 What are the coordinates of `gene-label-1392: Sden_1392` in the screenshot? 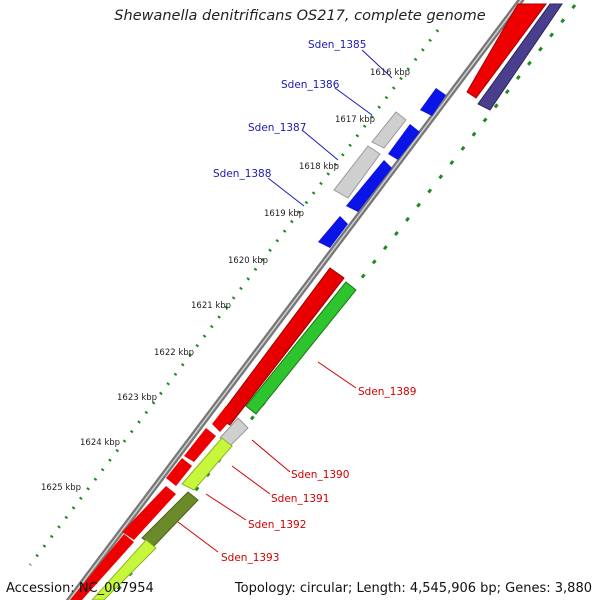 It's located at (277, 525).